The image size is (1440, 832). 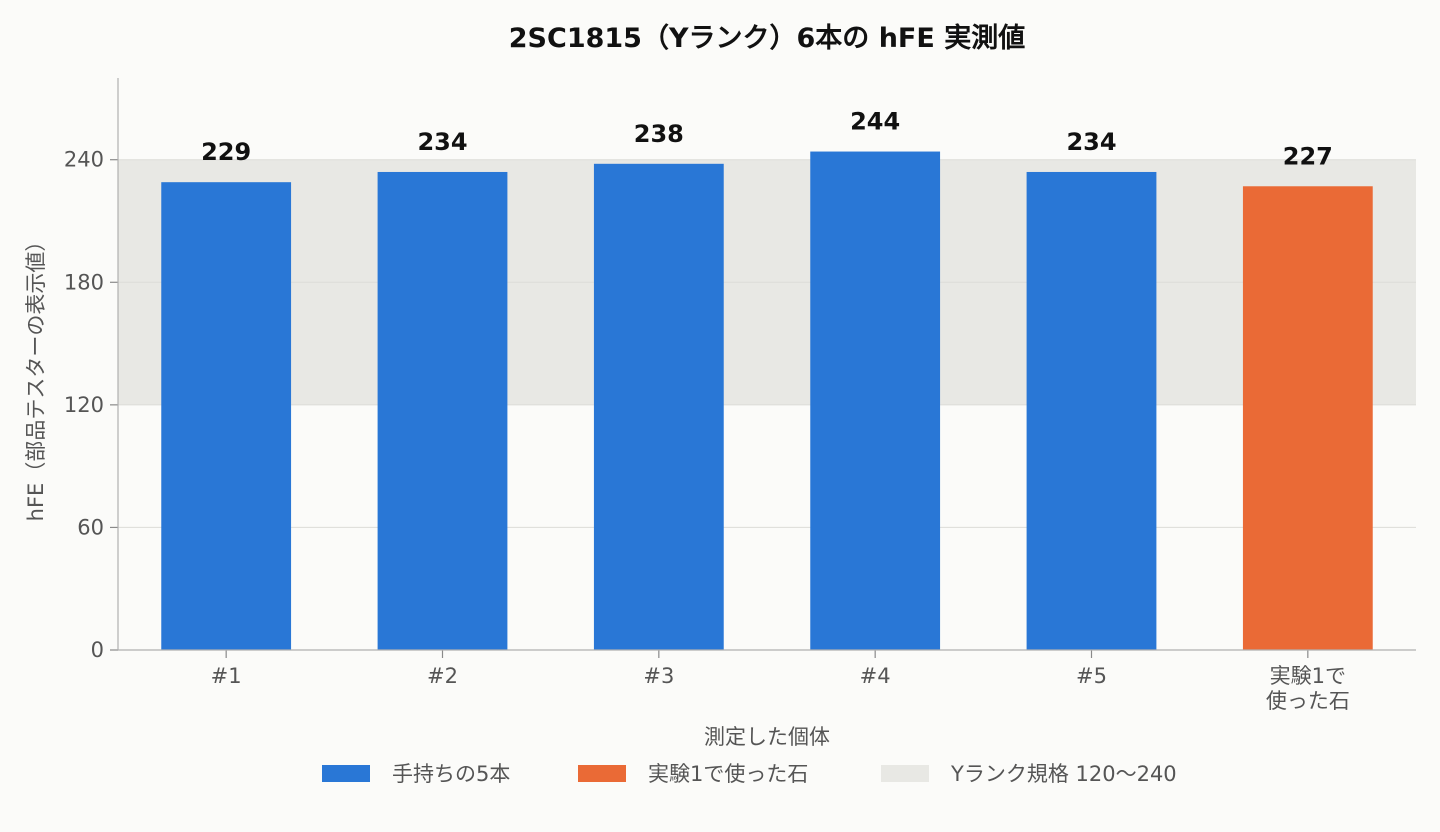 I want to click on chart-title: 2SC1815（Yランク）6本の hFE 実測値, so click(x=767, y=38).